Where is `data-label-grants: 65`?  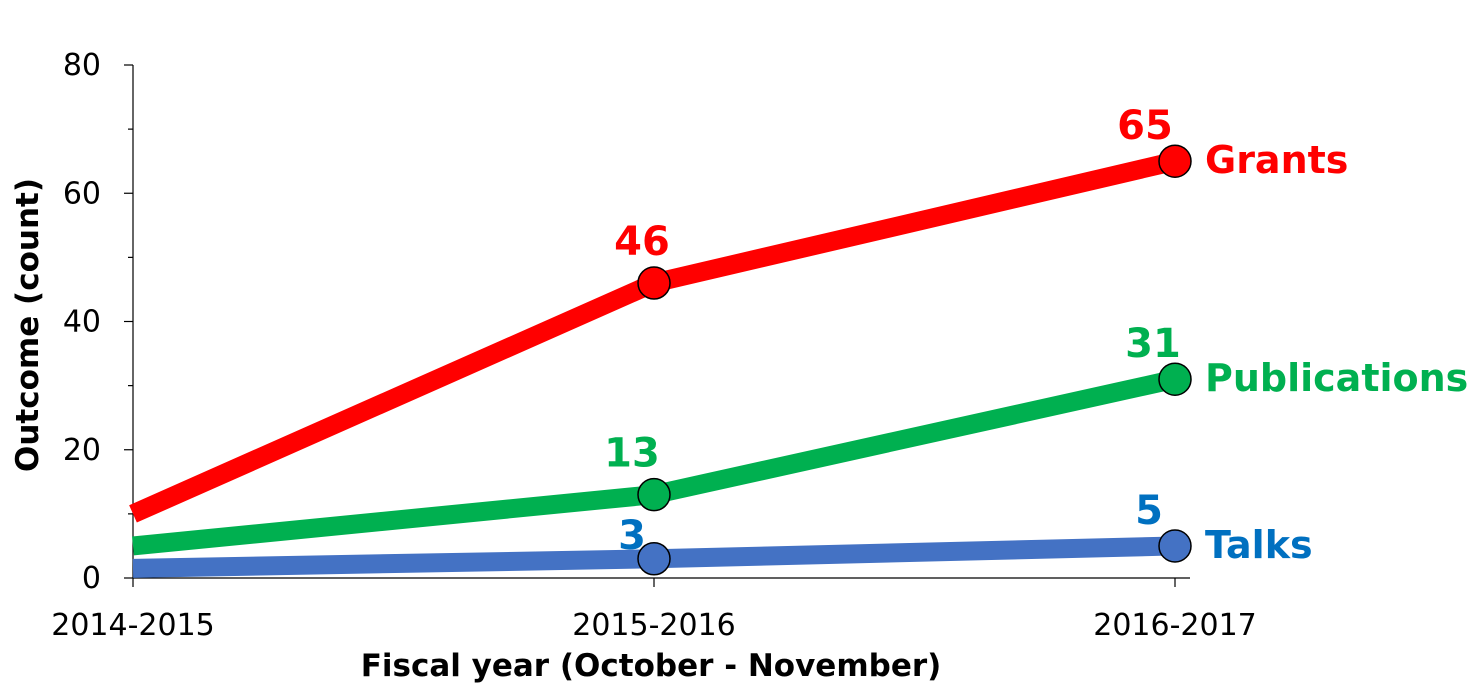
data-label-grants: 65 is located at coordinates (1145, 126).